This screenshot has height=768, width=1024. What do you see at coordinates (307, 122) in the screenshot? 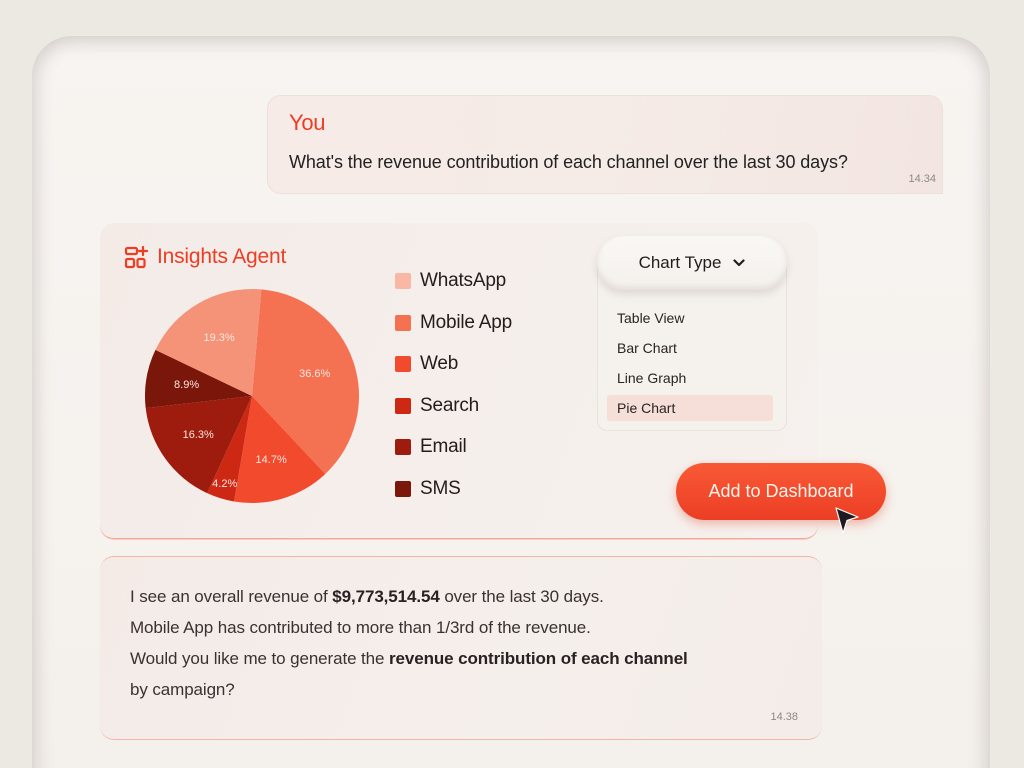
I see `sender-name: You` at bounding box center [307, 122].